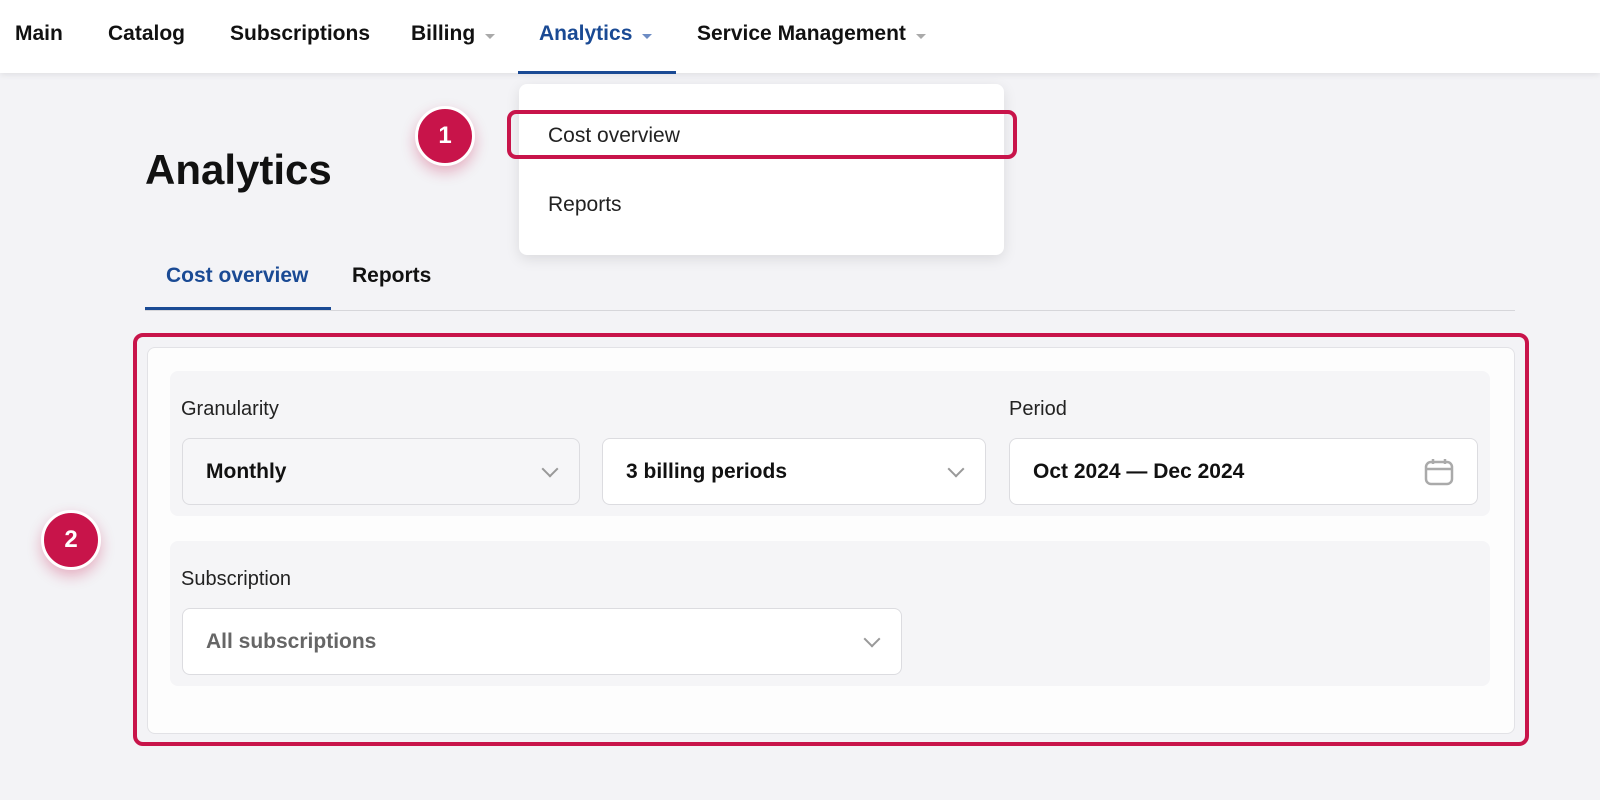 The height and width of the screenshot is (800, 1600). What do you see at coordinates (585, 204) in the screenshot?
I see `menu-item-reports: Reports` at bounding box center [585, 204].